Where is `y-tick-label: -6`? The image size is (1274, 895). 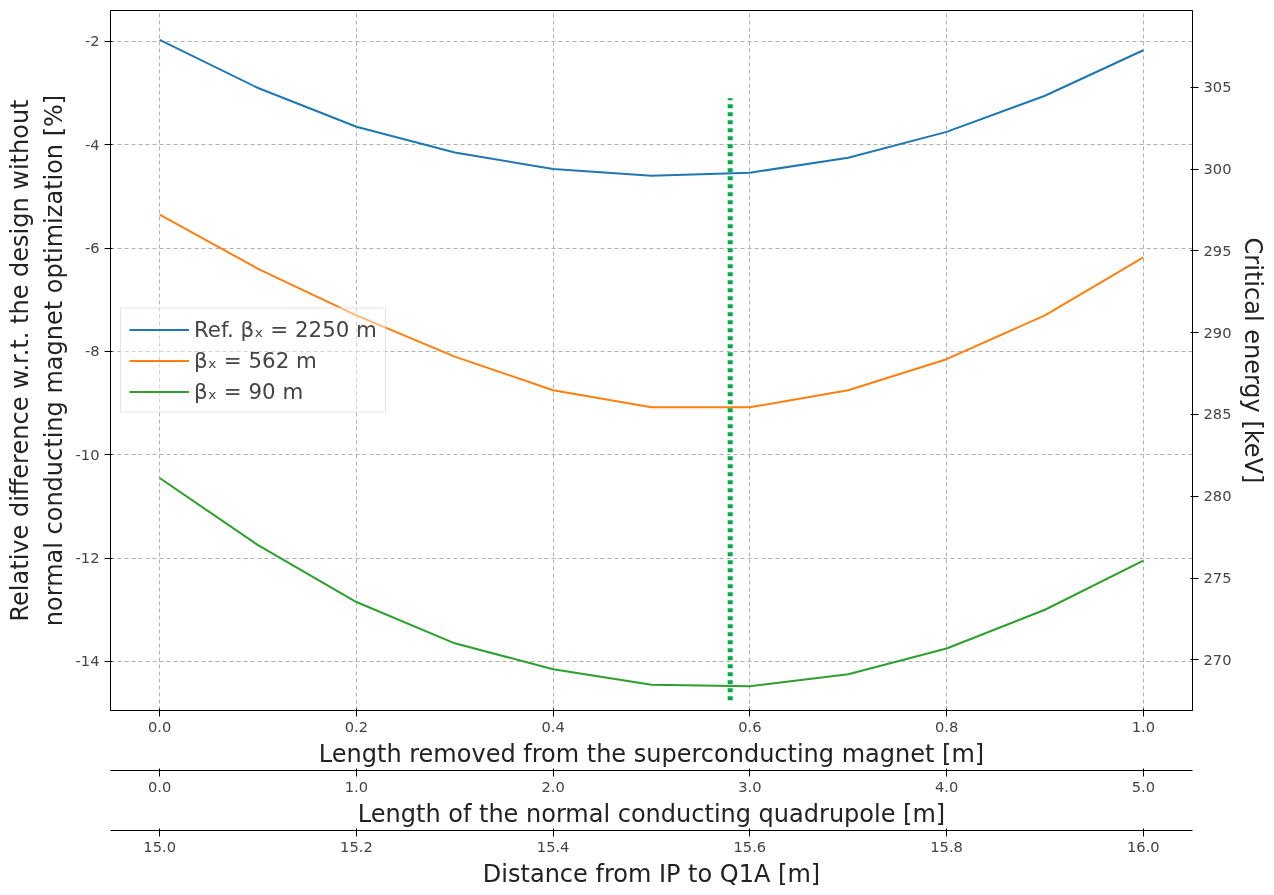 y-tick-label: -6 is located at coordinates (92, 248).